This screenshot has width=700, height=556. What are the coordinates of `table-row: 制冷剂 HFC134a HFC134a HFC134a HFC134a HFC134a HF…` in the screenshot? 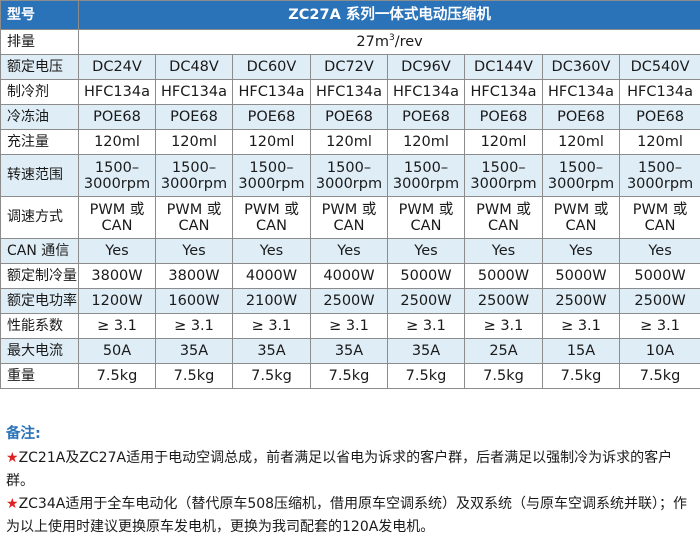 It's located at (350, 92).